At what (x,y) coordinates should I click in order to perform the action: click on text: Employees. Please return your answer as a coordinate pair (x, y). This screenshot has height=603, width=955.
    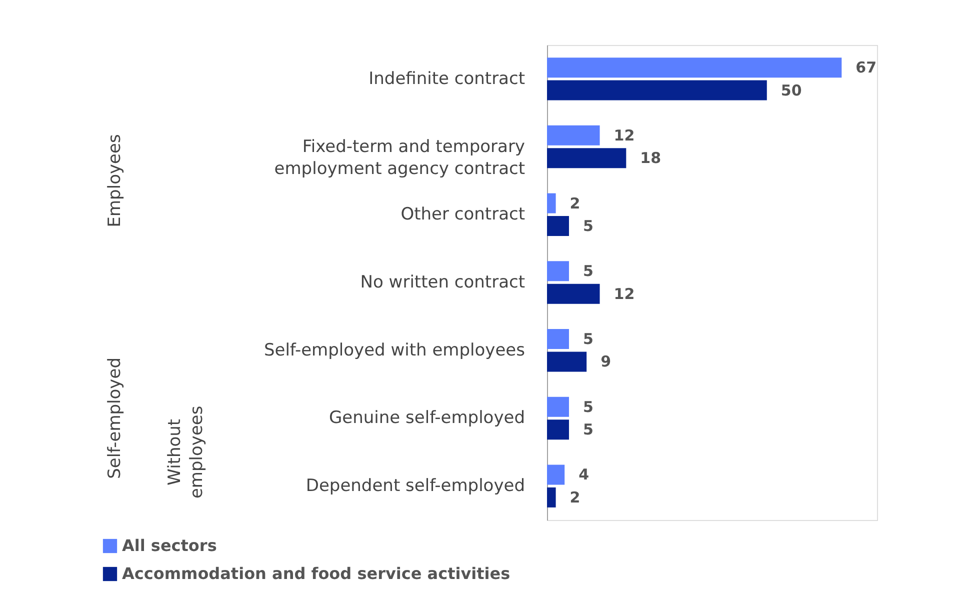
    Looking at the image, I should click on (115, 181).